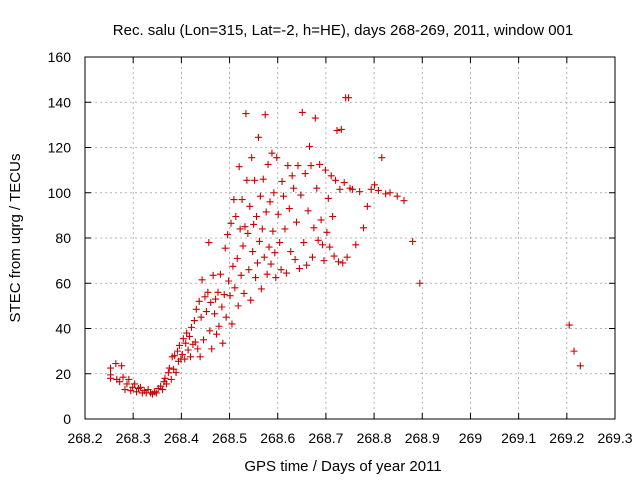 This screenshot has height=480, width=640. I want to click on x-tick-label: 268.5, so click(229, 438).